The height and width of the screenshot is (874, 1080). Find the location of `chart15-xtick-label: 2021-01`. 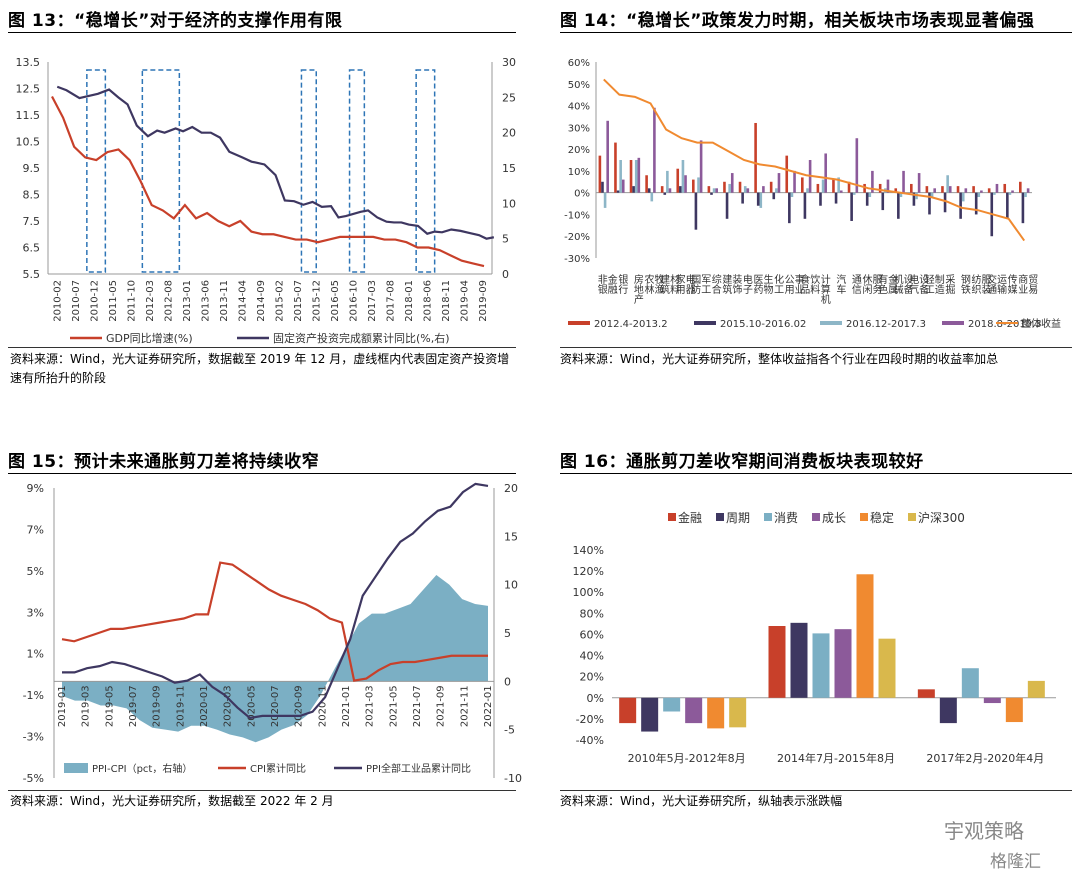

chart15-xtick-label: 2021-01 is located at coordinates (346, 706).